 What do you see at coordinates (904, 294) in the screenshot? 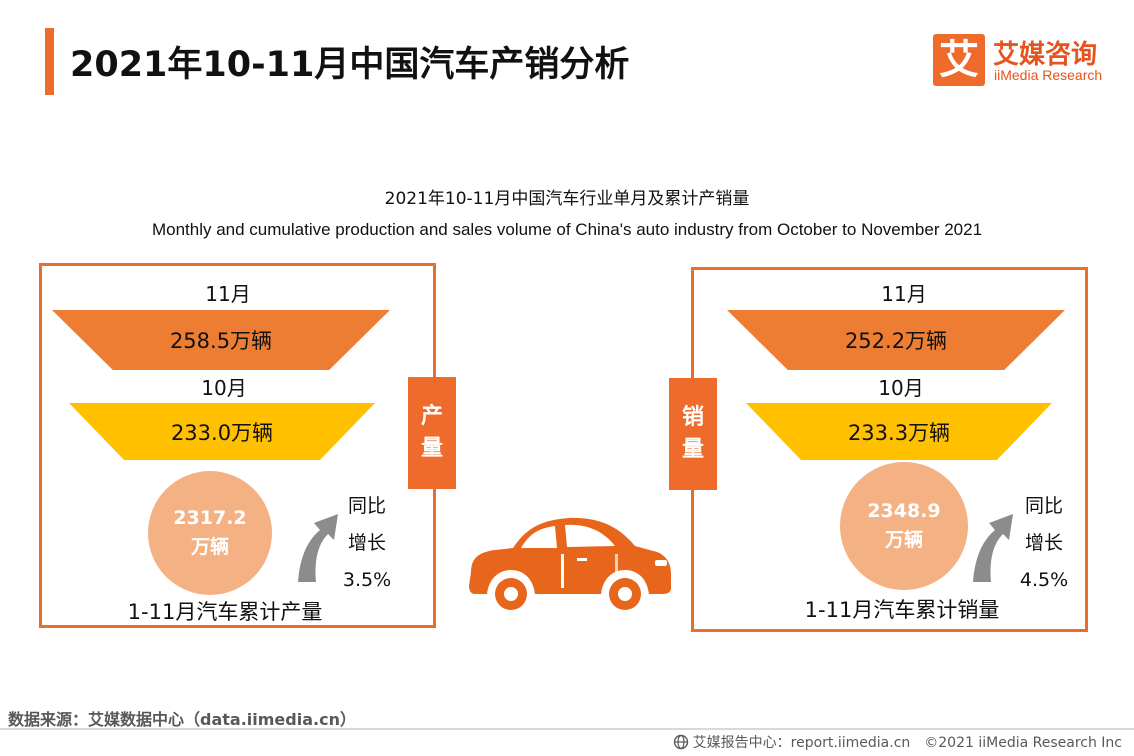
I see `sales-month-nov-label: 11月` at bounding box center [904, 294].